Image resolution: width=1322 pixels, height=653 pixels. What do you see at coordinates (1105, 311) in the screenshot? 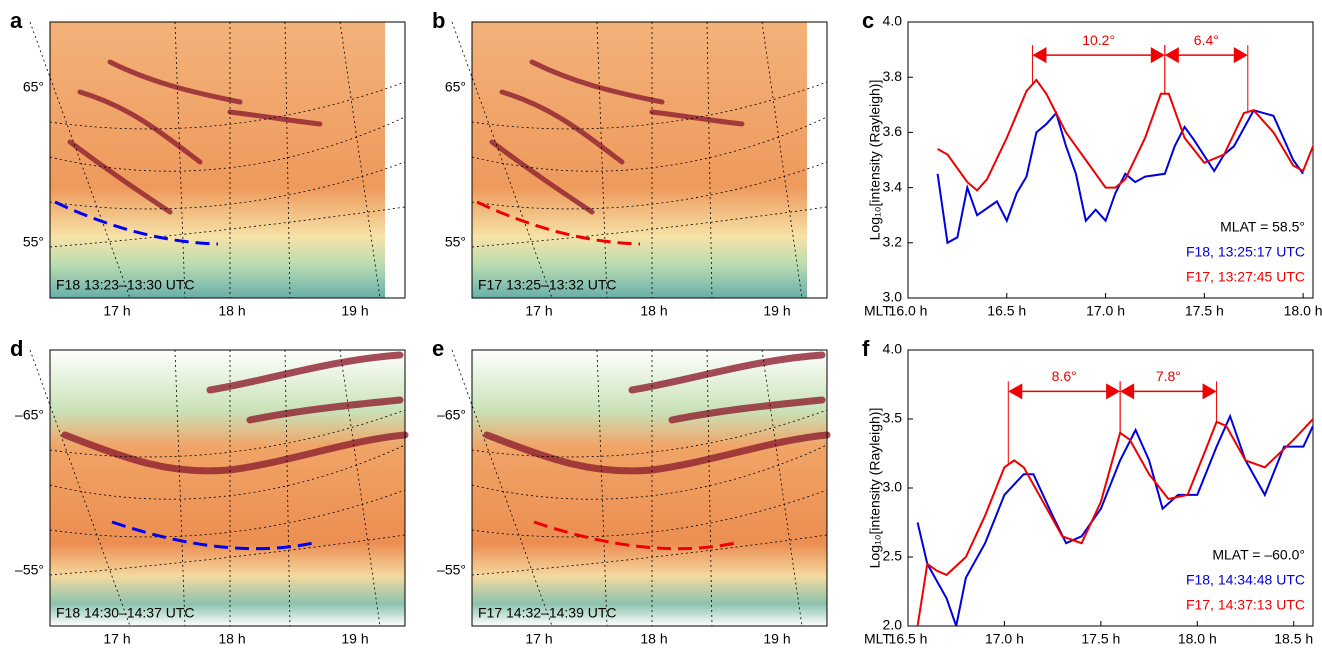
I see `x-tick-label: 17.0 h` at bounding box center [1105, 311].